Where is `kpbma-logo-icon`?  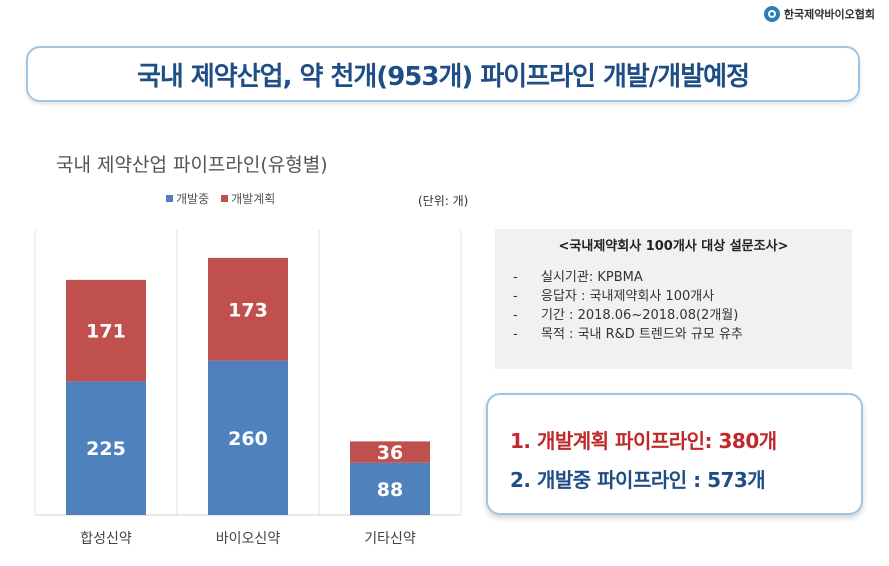 kpbma-logo-icon is located at coordinates (771, 14).